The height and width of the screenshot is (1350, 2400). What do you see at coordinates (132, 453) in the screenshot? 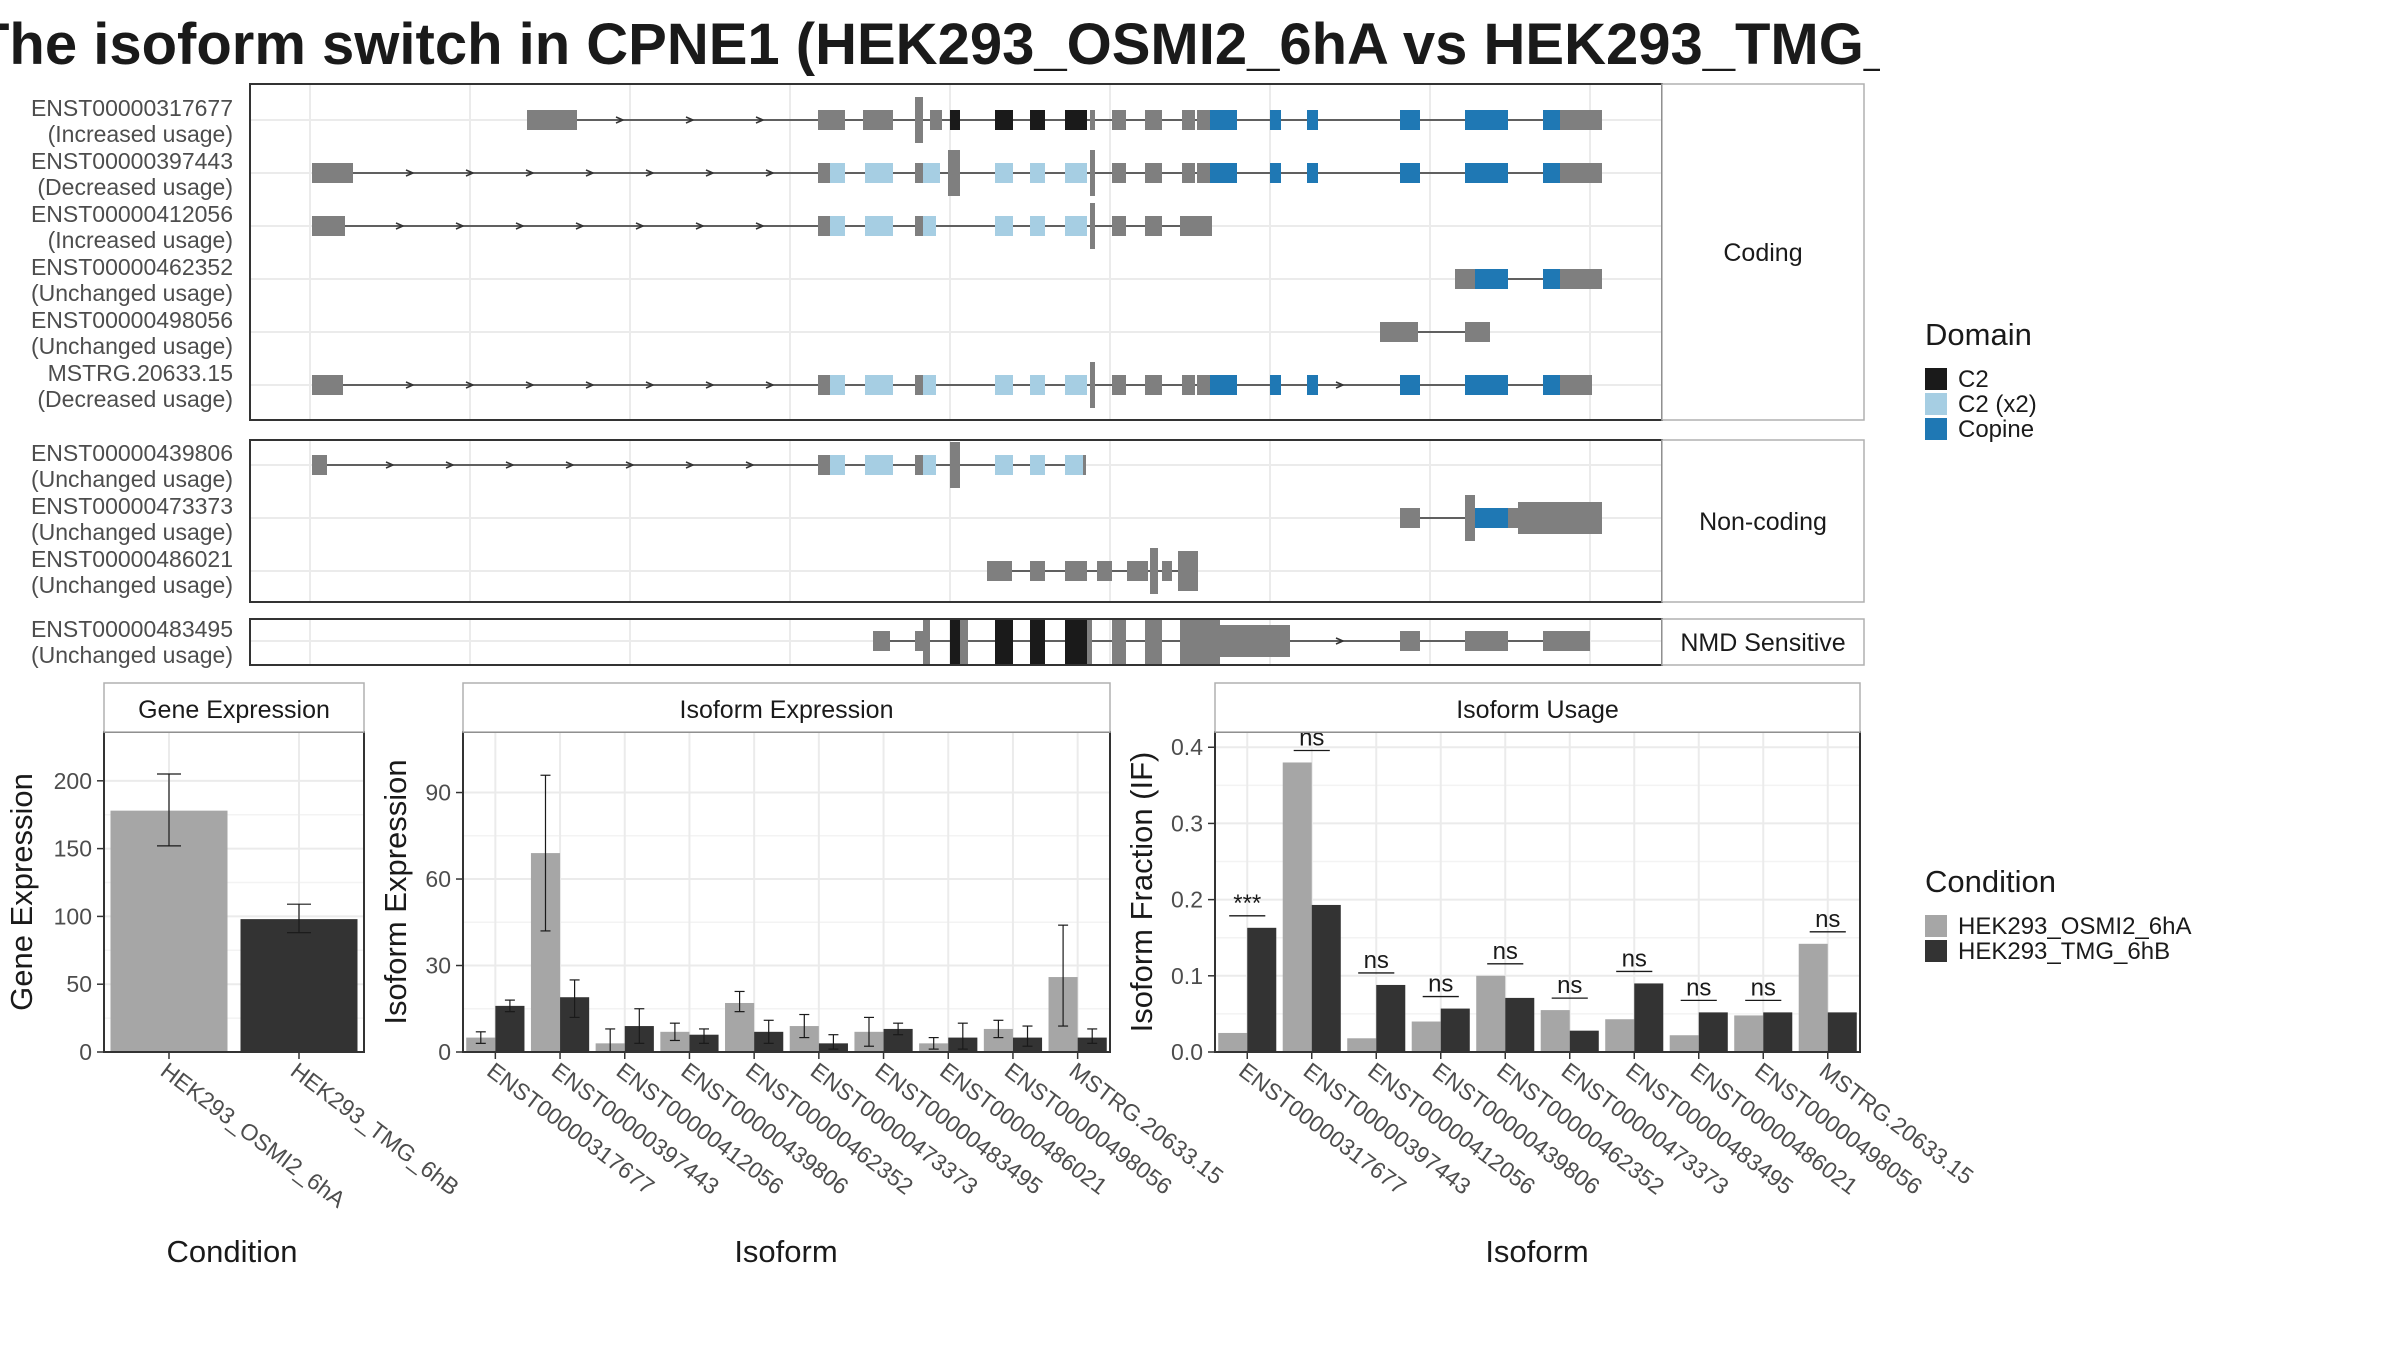
I see `isoform-id-label: ENST00000439806` at bounding box center [132, 453].